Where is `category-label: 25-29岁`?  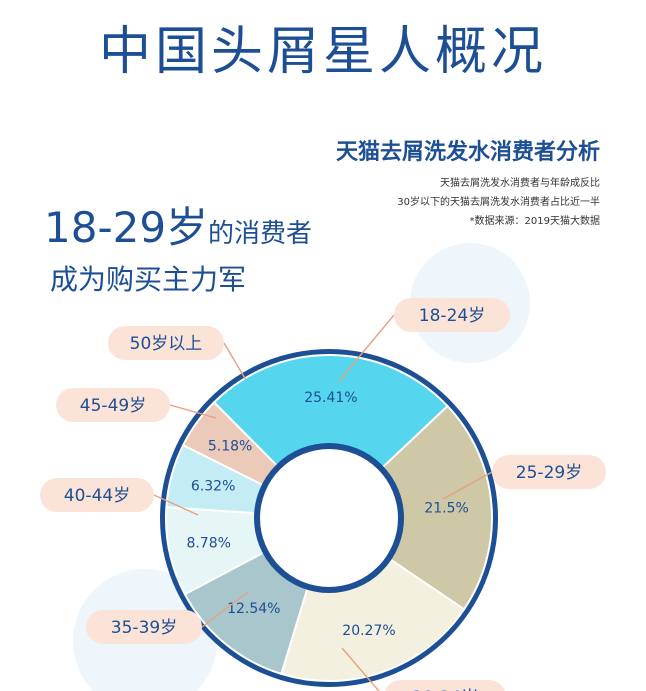
category-label: 25-29岁 is located at coordinates (549, 473).